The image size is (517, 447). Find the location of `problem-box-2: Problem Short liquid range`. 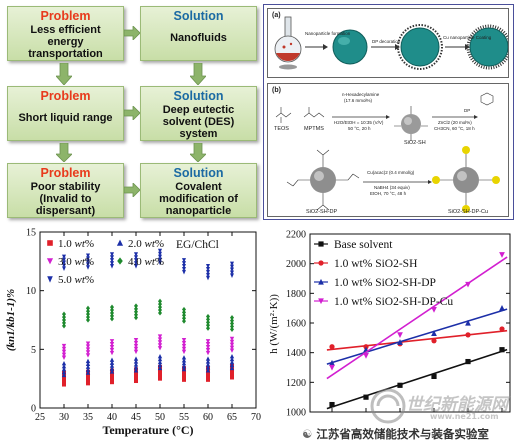

problem-box-2: Problem Short liquid range is located at coordinates (65, 113).